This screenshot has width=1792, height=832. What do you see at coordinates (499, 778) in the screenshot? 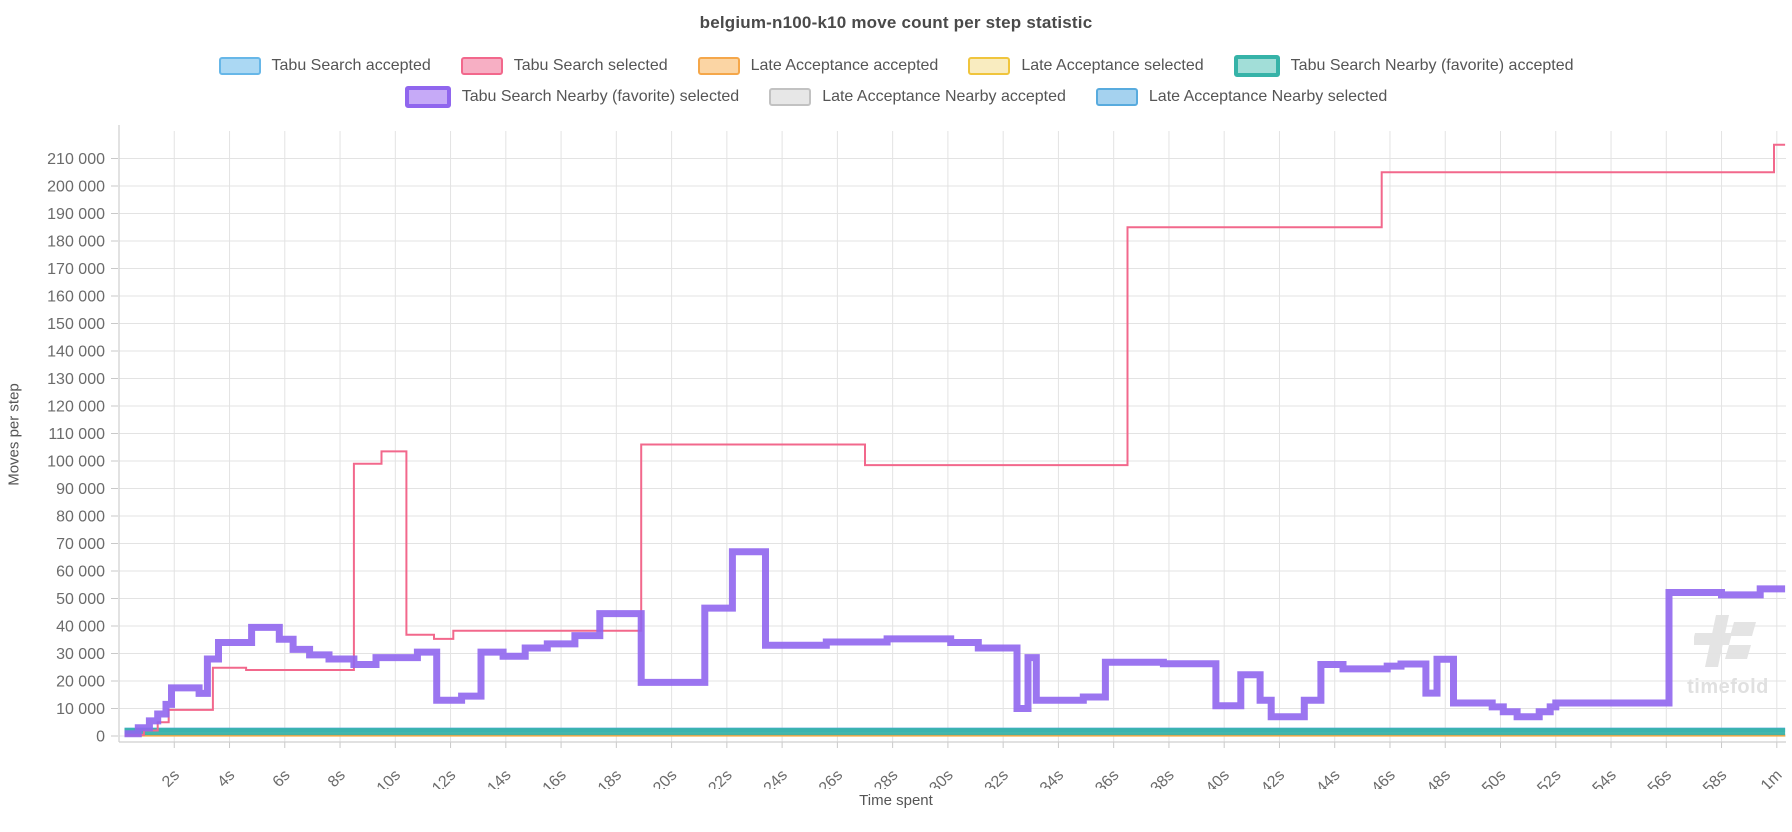
I see `x-tick-label: 14s` at bounding box center [499, 778].